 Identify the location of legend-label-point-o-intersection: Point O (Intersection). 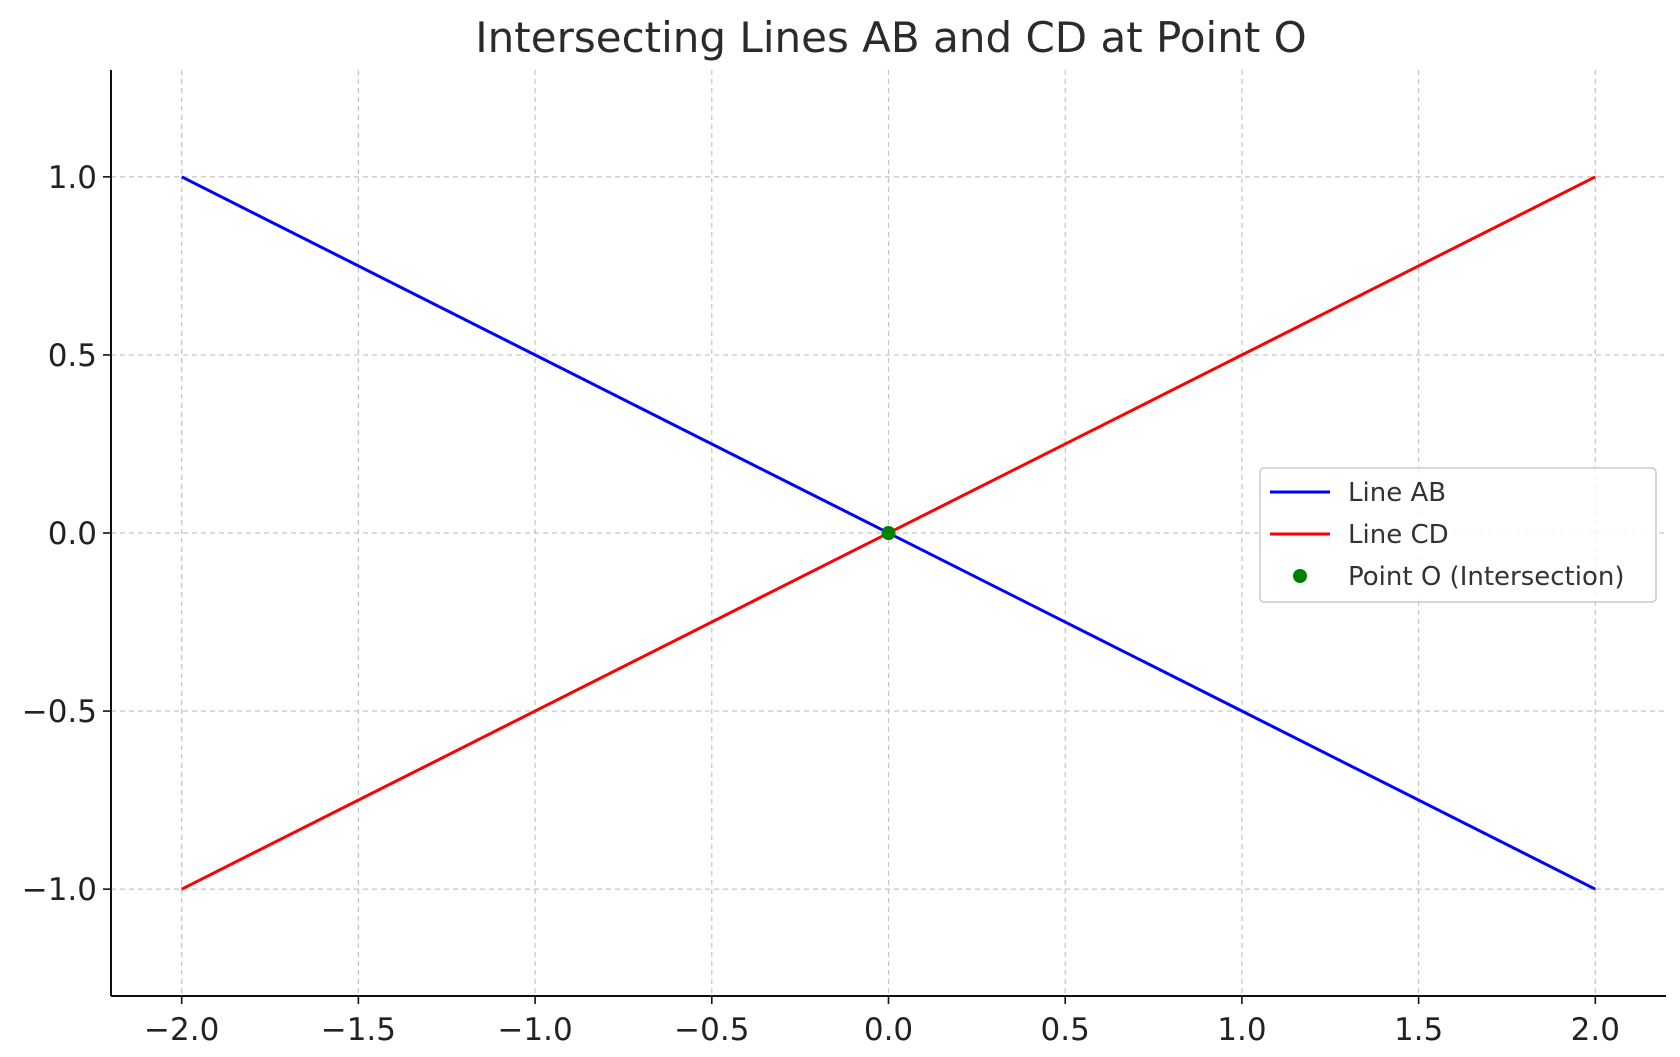
(1486, 577).